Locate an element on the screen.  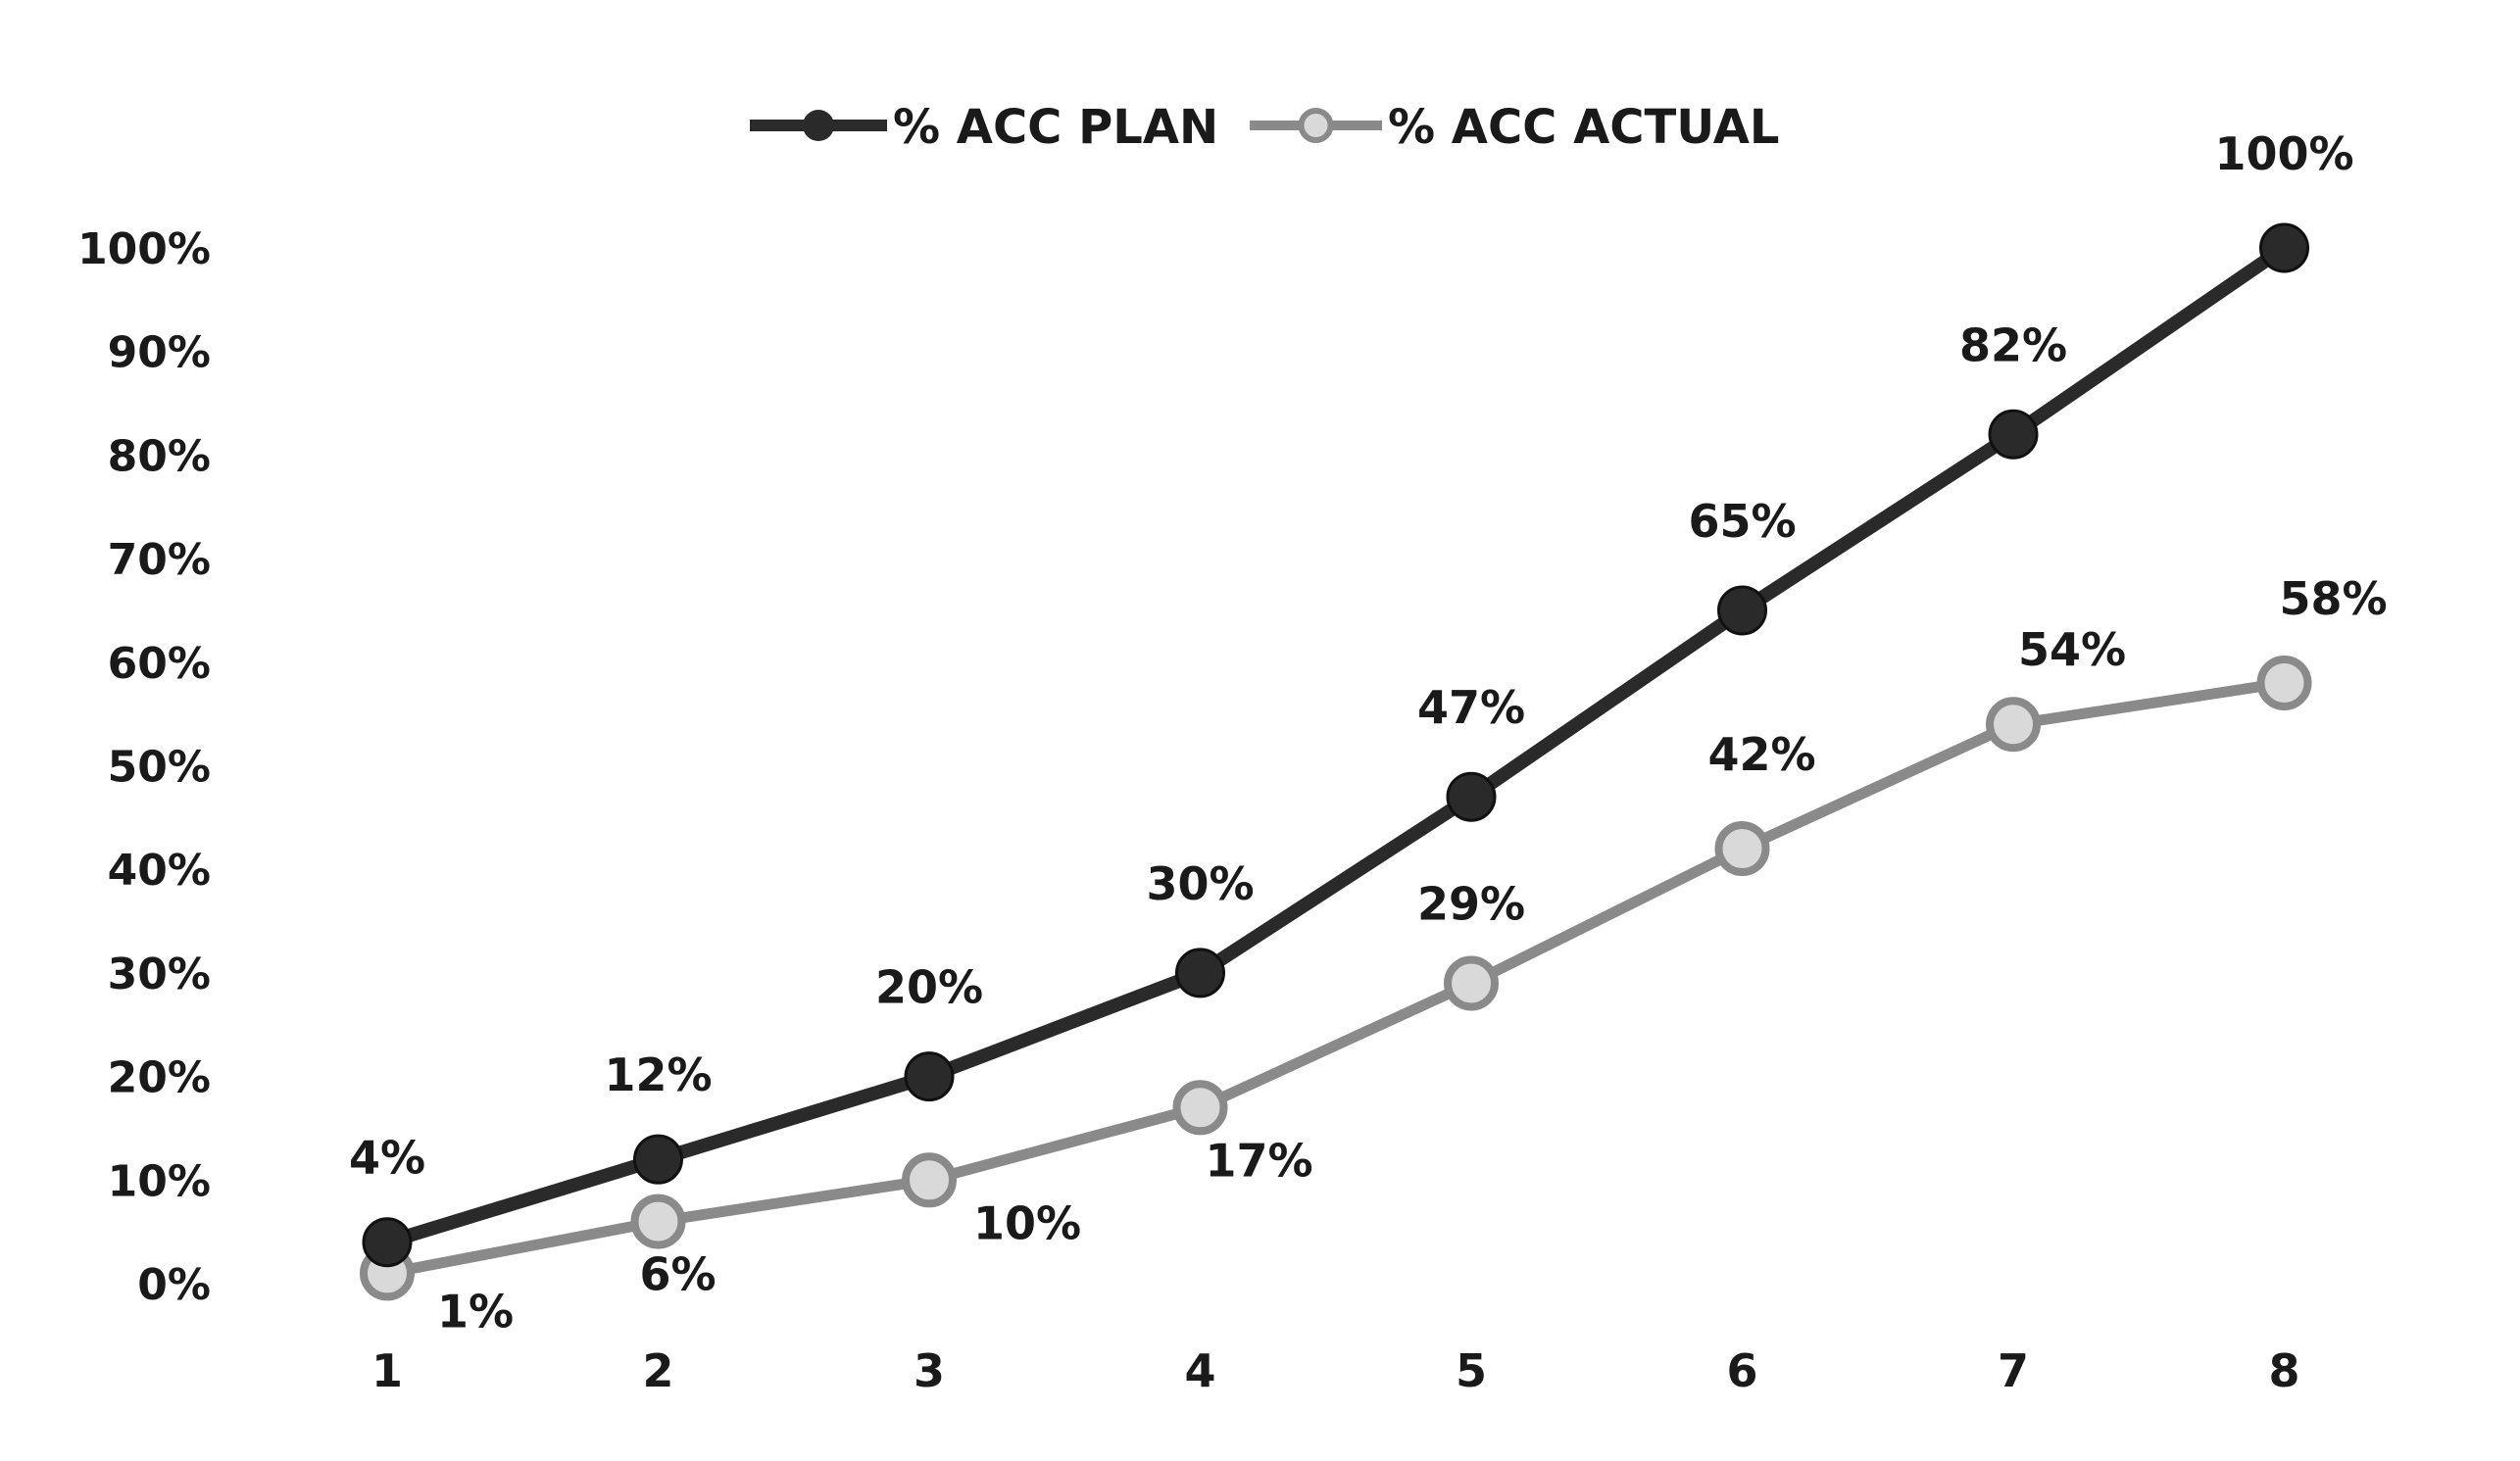
legend: % ACC PLAN % ACC ACTUAL is located at coordinates (1264, 127).